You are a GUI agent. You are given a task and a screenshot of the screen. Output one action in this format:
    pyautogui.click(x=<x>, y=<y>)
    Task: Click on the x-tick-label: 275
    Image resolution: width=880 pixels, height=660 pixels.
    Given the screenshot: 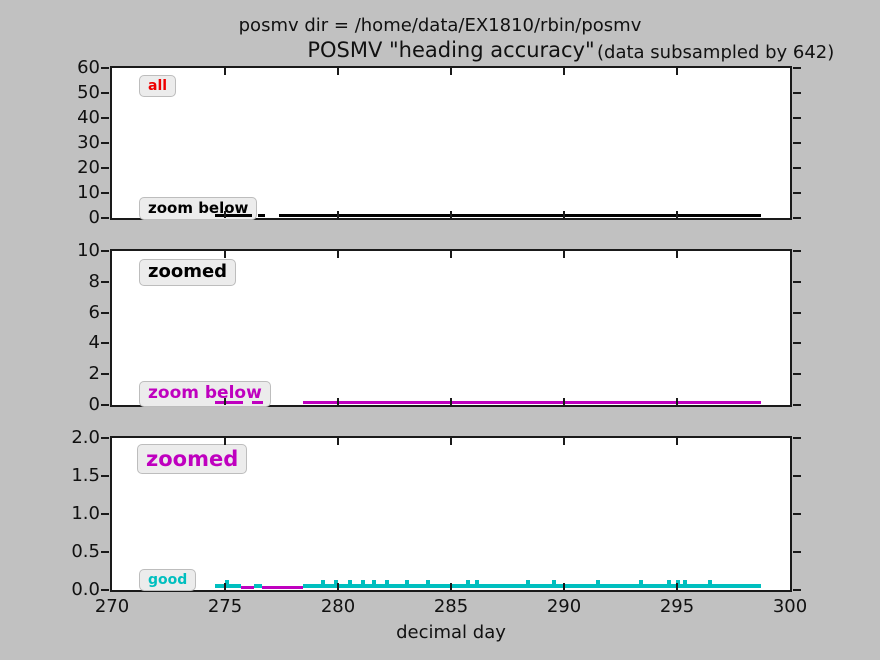 What is the action you would take?
    pyautogui.click(x=225, y=606)
    